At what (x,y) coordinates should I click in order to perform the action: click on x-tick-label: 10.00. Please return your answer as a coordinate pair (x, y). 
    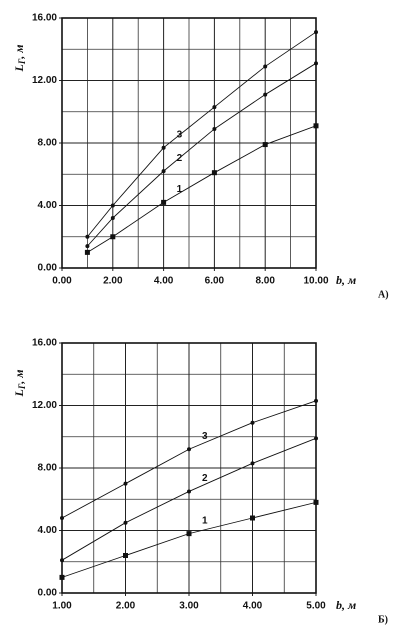
    Looking at the image, I should click on (315, 281).